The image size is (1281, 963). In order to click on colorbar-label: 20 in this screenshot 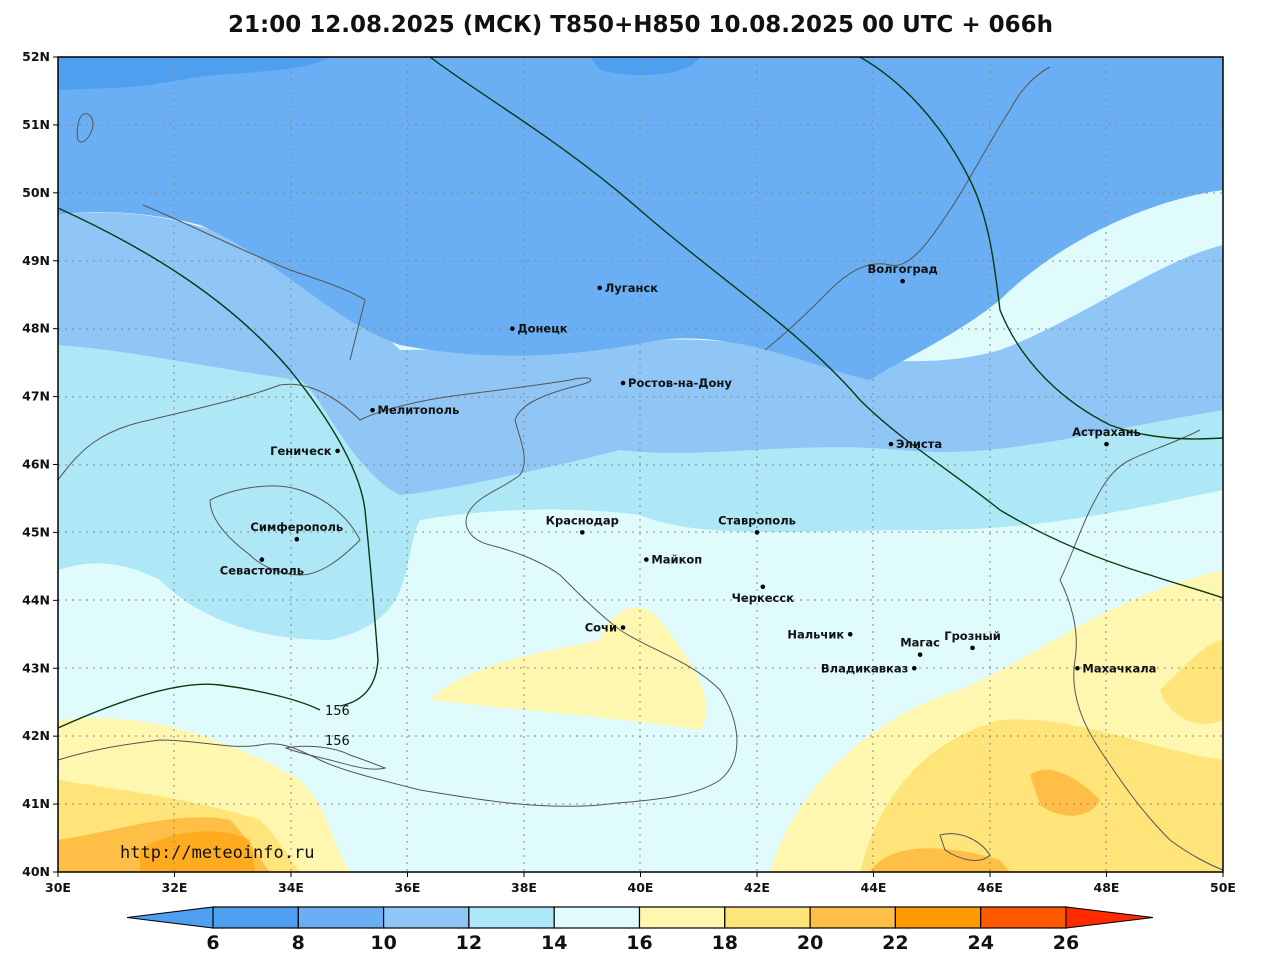, I will do `click(810, 943)`.